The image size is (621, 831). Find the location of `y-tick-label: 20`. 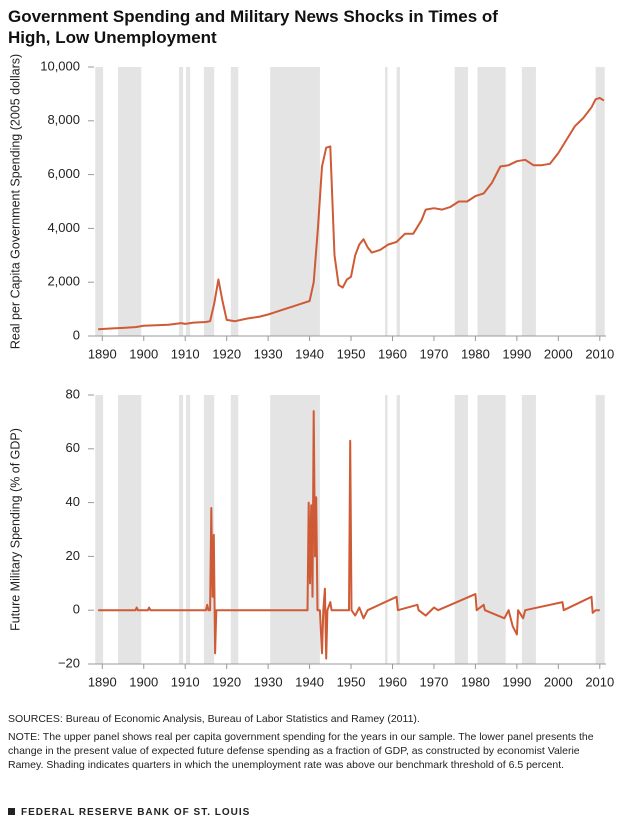

y-tick-label: 20 is located at coordinates (73, 555).